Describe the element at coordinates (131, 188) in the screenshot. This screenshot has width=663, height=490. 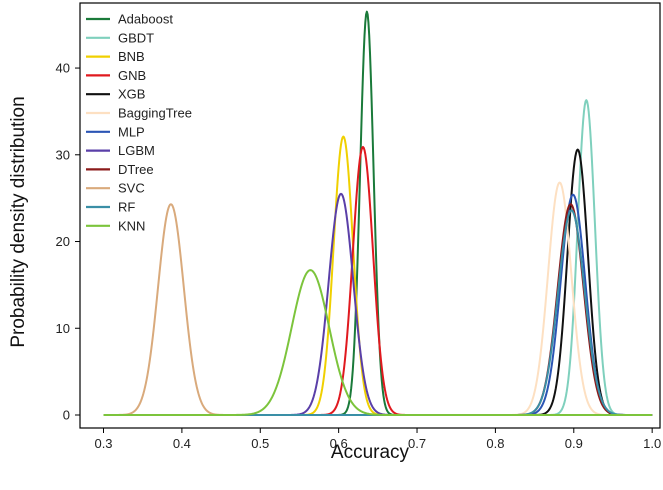
I see `legend-label-svc: SVC` at that location.